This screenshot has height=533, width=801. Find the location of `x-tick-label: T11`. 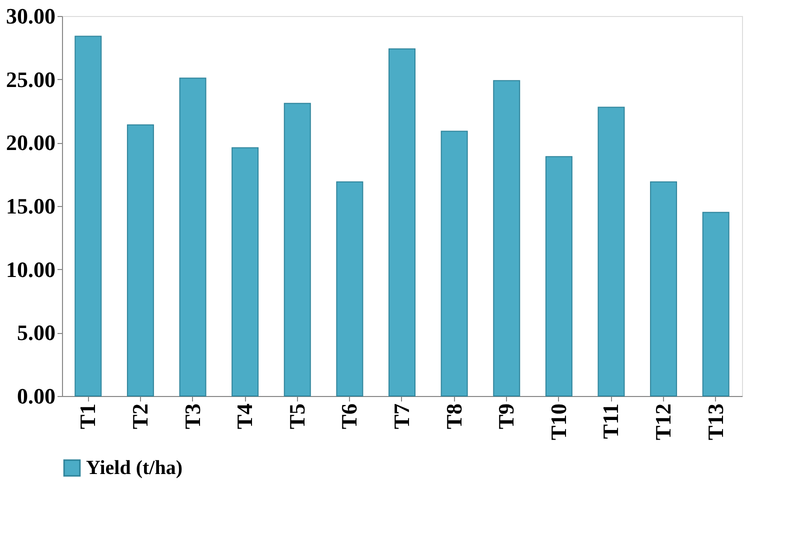

x-tick-label: T11 is located at coordinates (611, 421).